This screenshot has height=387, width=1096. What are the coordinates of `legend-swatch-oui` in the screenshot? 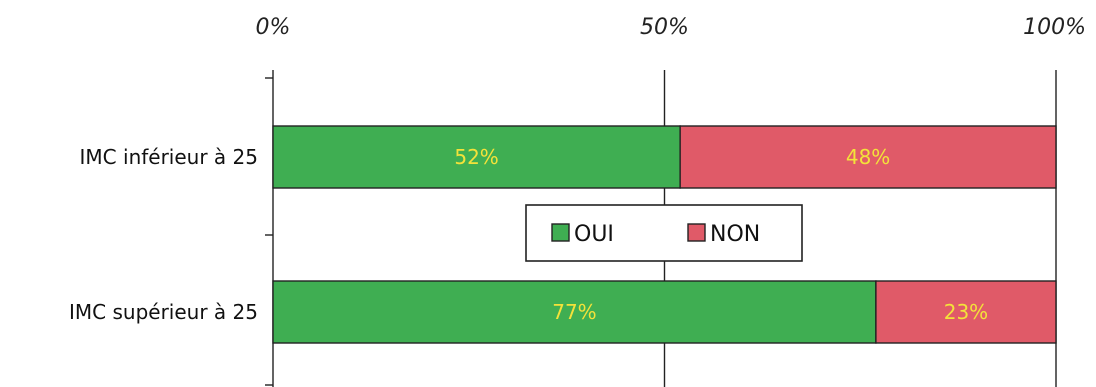 It's located at (560, 232).